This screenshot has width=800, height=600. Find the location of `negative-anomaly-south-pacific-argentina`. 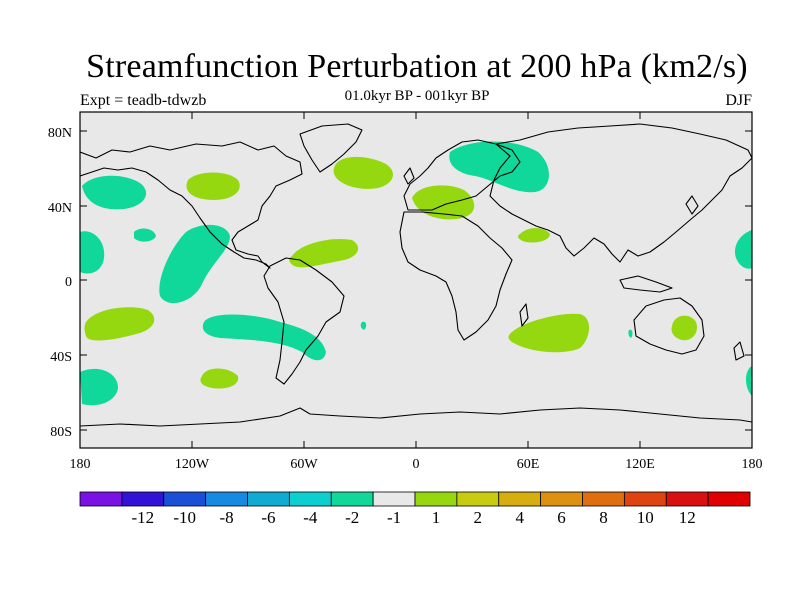

negative-anomaly-south-pacific-argentina is located at coordinates (264, 337).